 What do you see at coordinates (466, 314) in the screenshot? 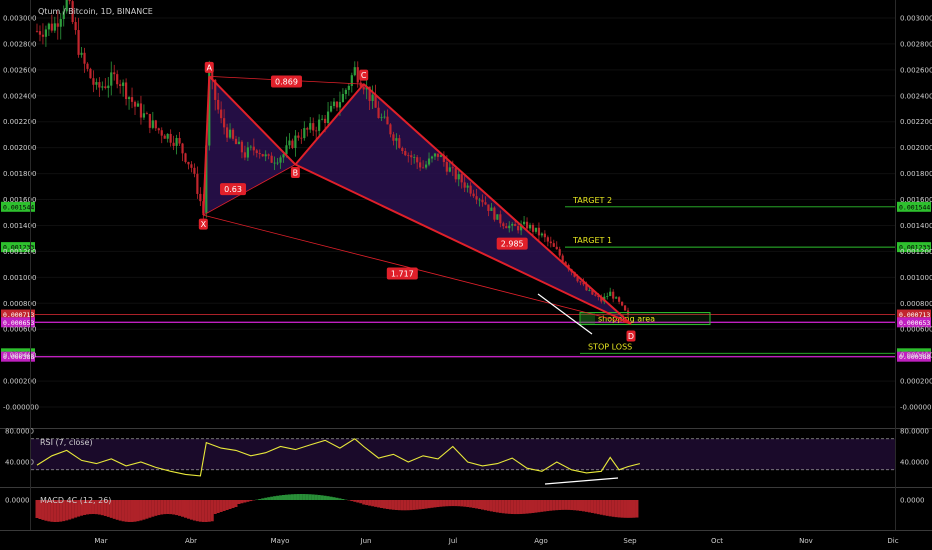
I see `price-level: 0.000713 0.000713` at bounding box center [466, 314].